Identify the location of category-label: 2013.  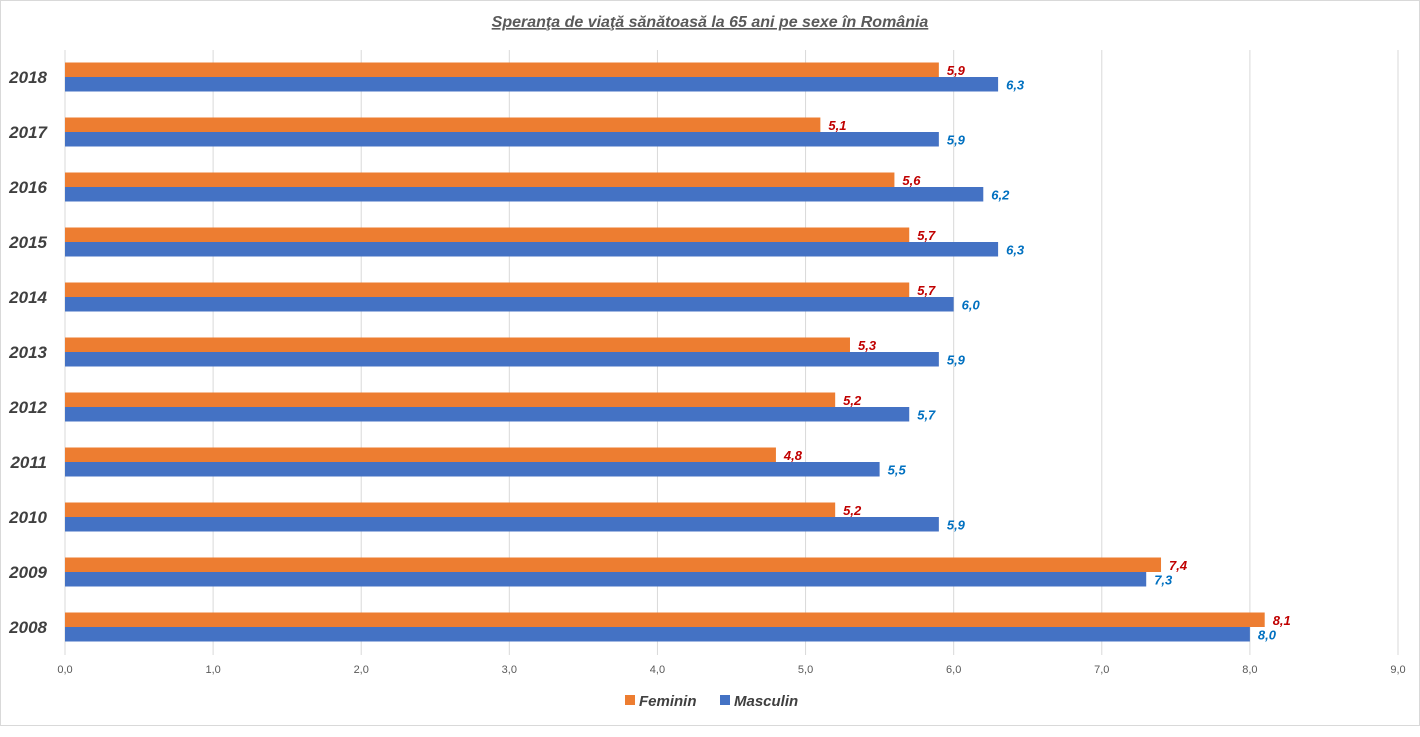
(27, 352).